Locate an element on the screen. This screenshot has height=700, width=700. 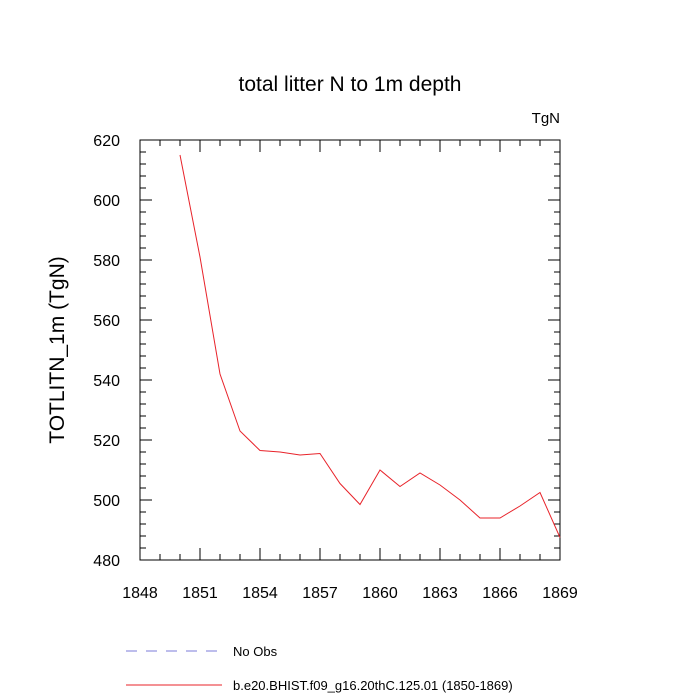
y-tick-label: 540 is located at coordinates (106, 381).